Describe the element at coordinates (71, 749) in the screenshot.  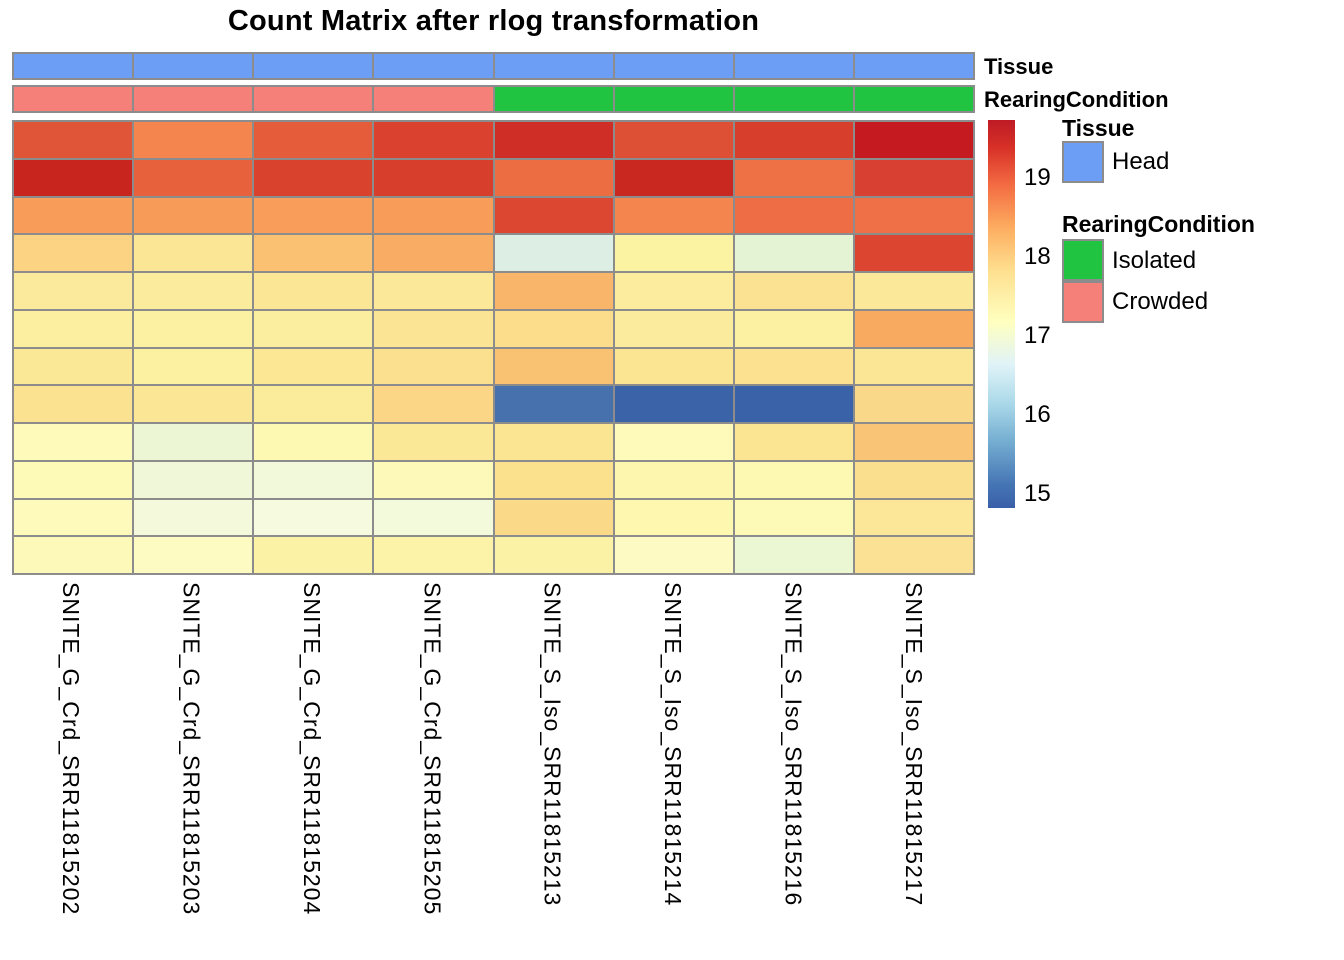
I see `column-label: SNITE_G_Crd_SRR11815202` at that location.